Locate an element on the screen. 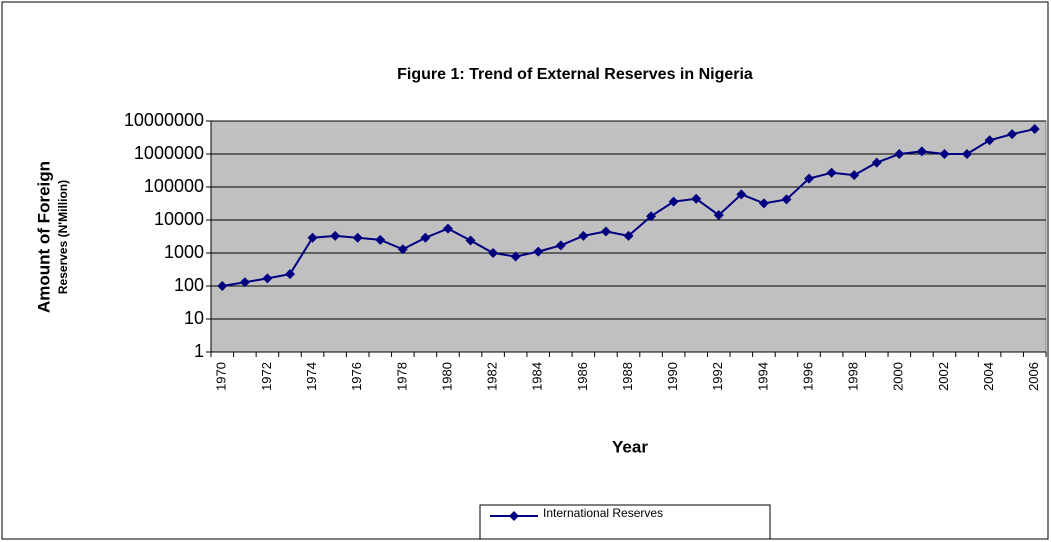  x-tick-label: 1992 is located at coordinates (717, 376).